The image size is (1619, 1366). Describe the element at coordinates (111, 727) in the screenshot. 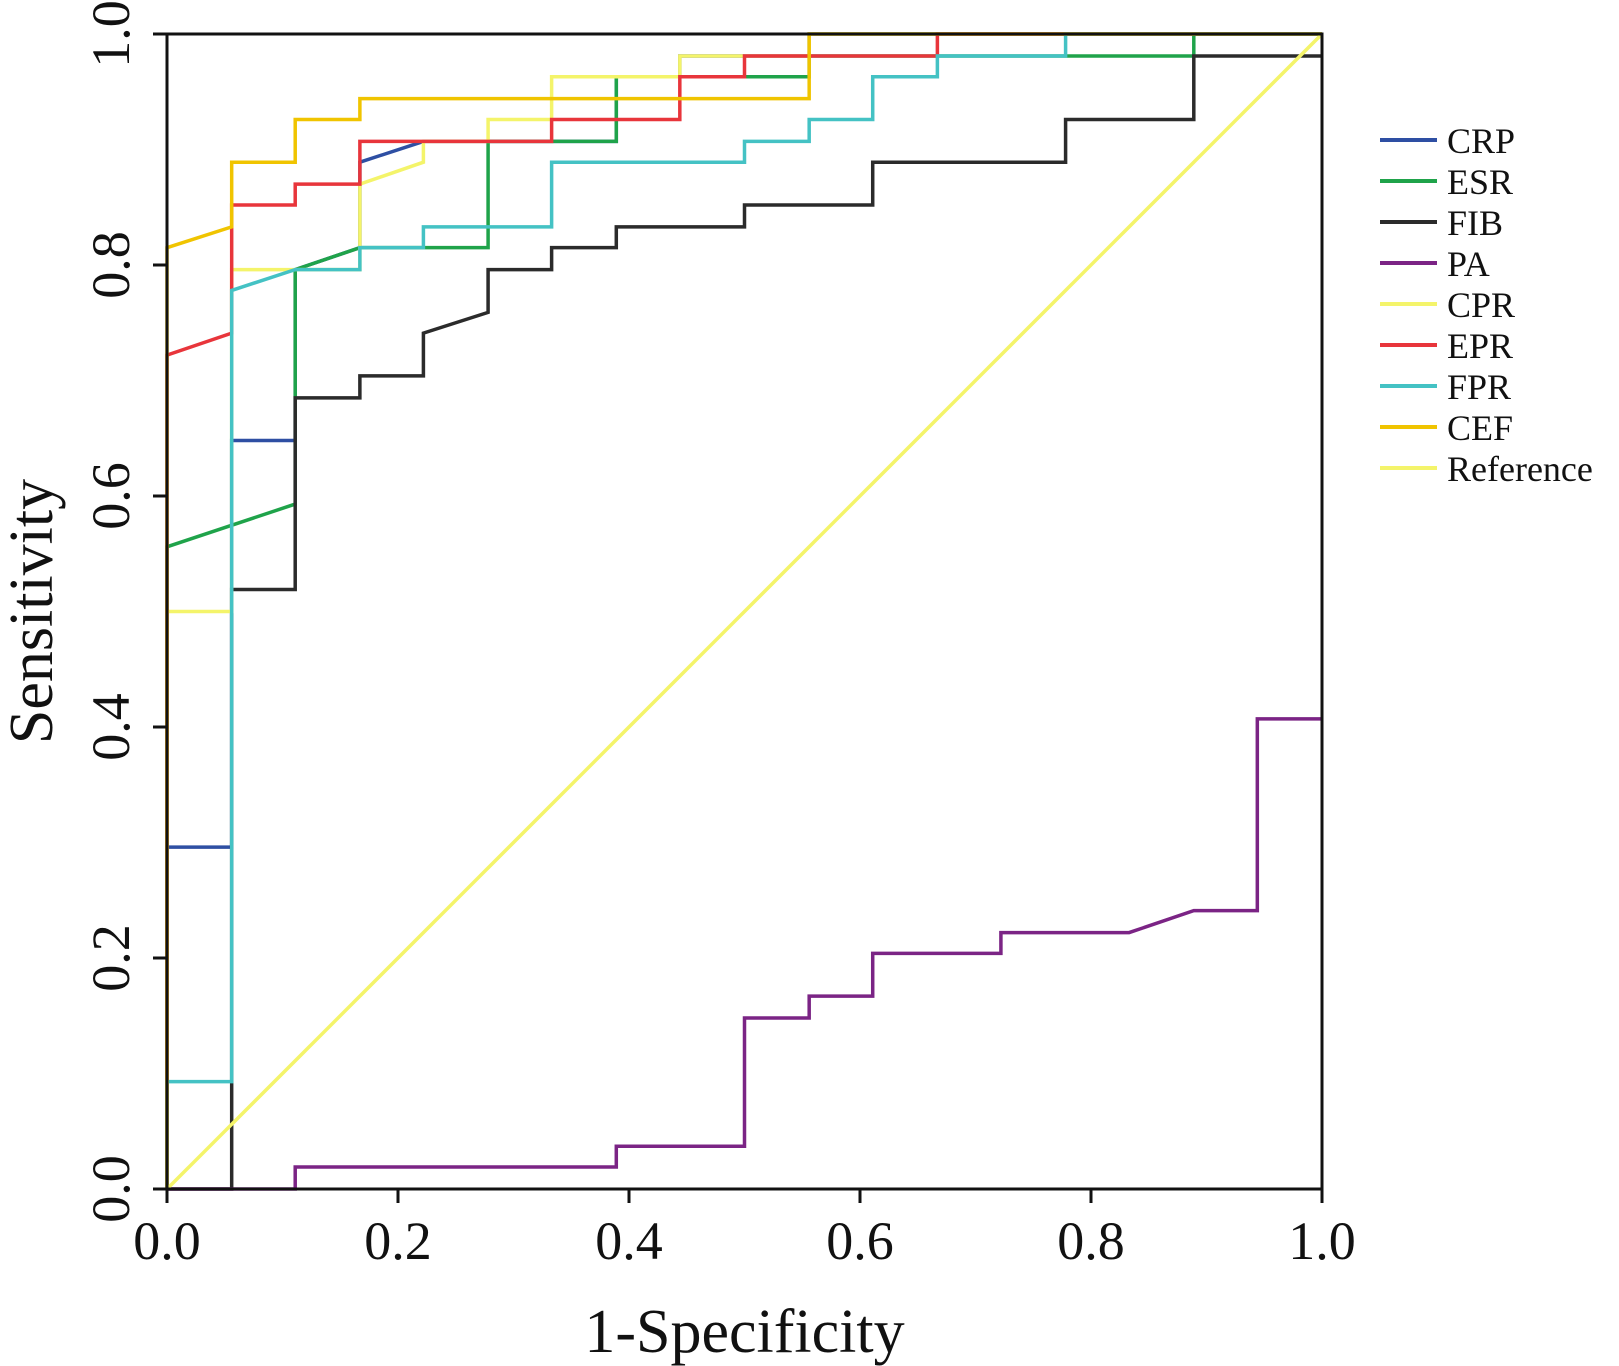

I see `y-tick-label: 0.4` at that location.